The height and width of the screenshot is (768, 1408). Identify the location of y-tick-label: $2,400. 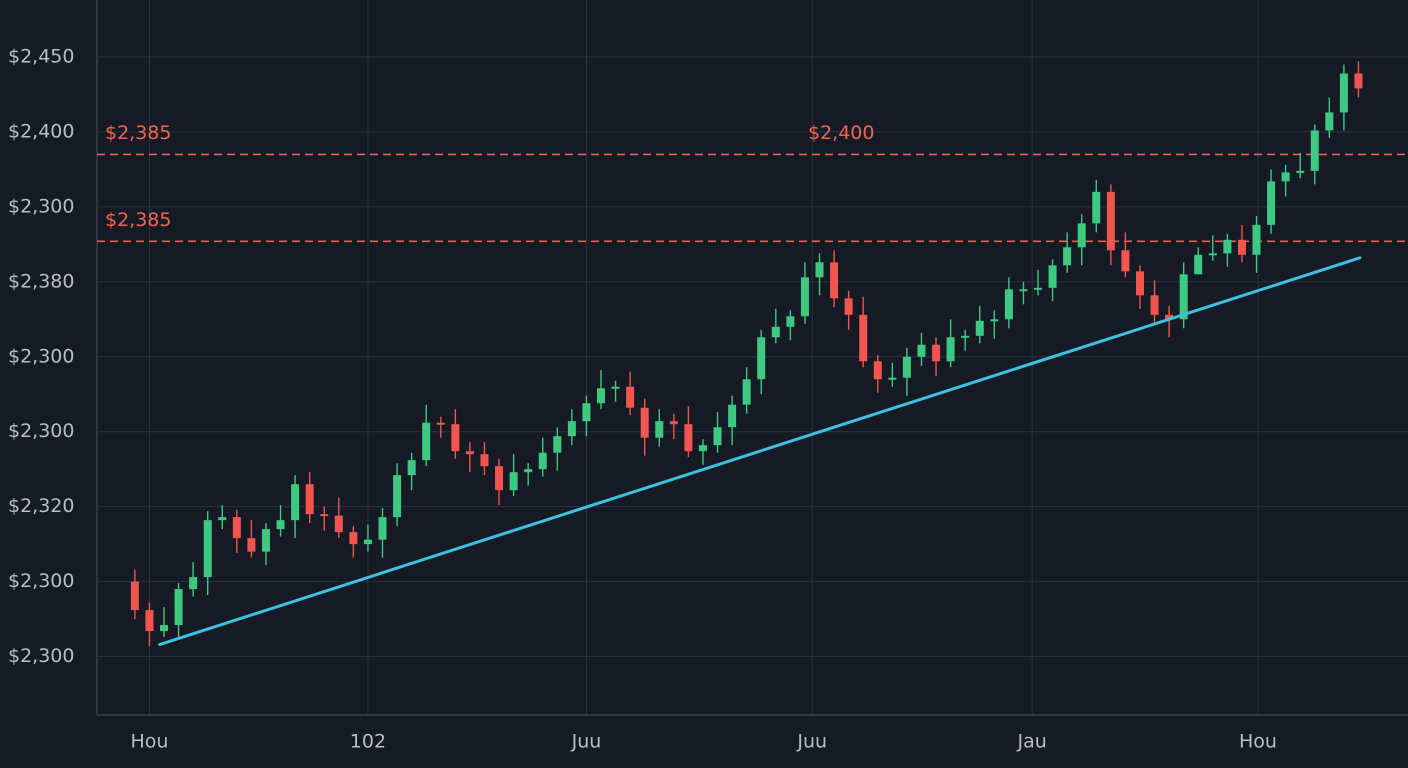
(41, 131).